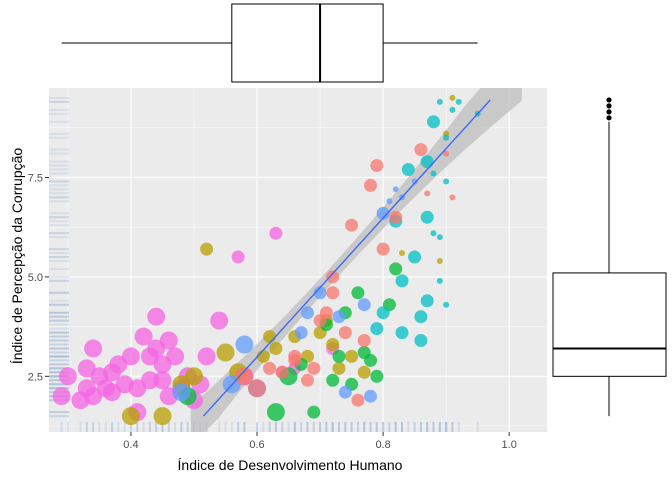 Image resolution: width=672 pixels, height=480 pixels. I want to click on x-tick-label: 0.6, so click(256, 445).